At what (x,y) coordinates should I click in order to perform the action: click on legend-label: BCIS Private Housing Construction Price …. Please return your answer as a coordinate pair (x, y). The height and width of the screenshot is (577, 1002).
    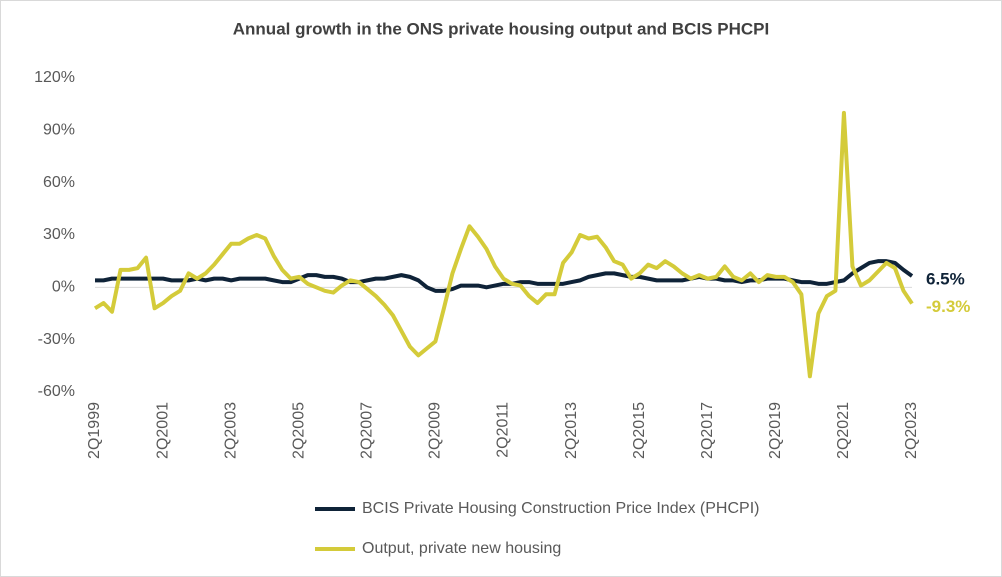
    Looking at the image, I should click on (560, 508).